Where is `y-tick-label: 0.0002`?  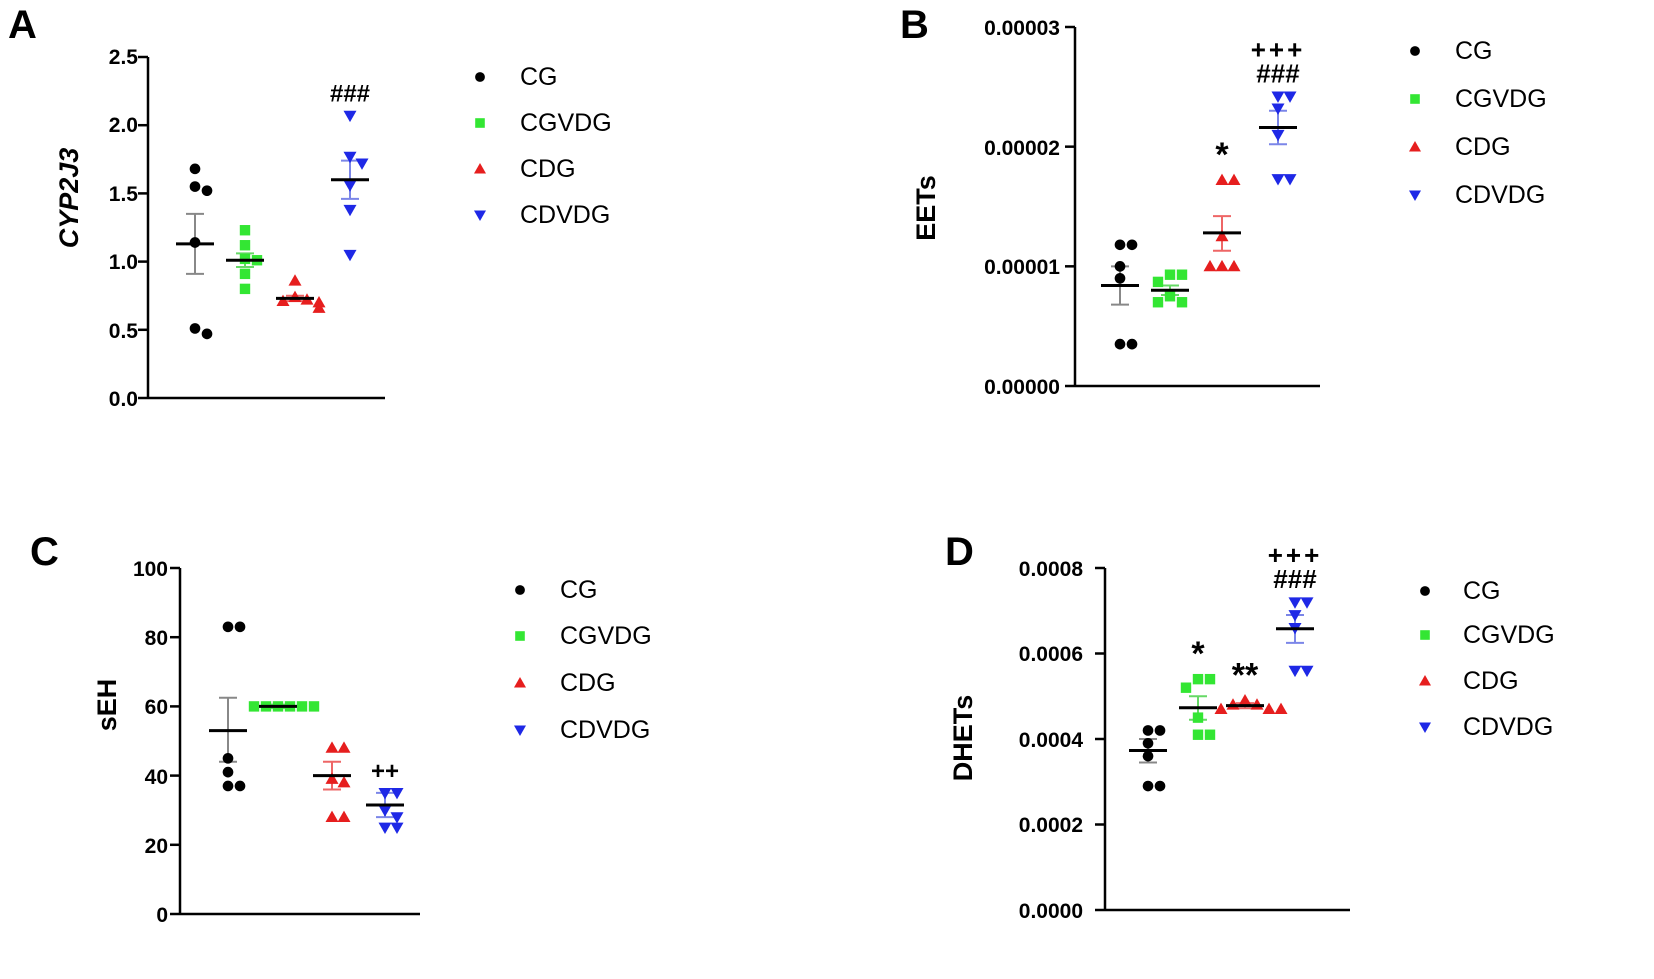 y-tick-label: 0.0002 is located at coordinates (1051, 825).